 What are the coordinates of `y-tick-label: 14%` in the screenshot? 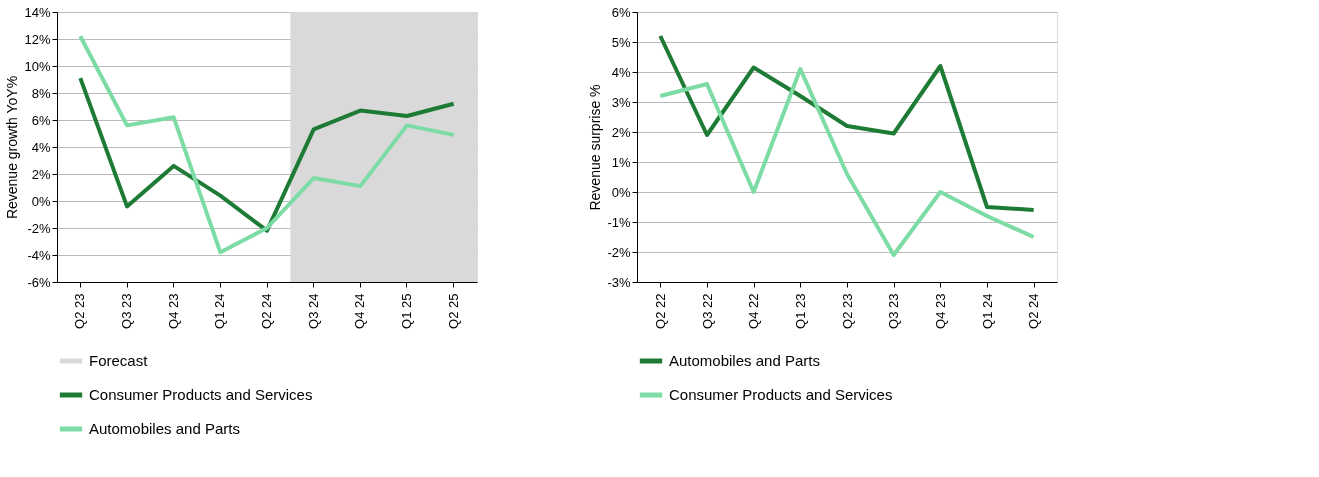 It's located at (37, 12).